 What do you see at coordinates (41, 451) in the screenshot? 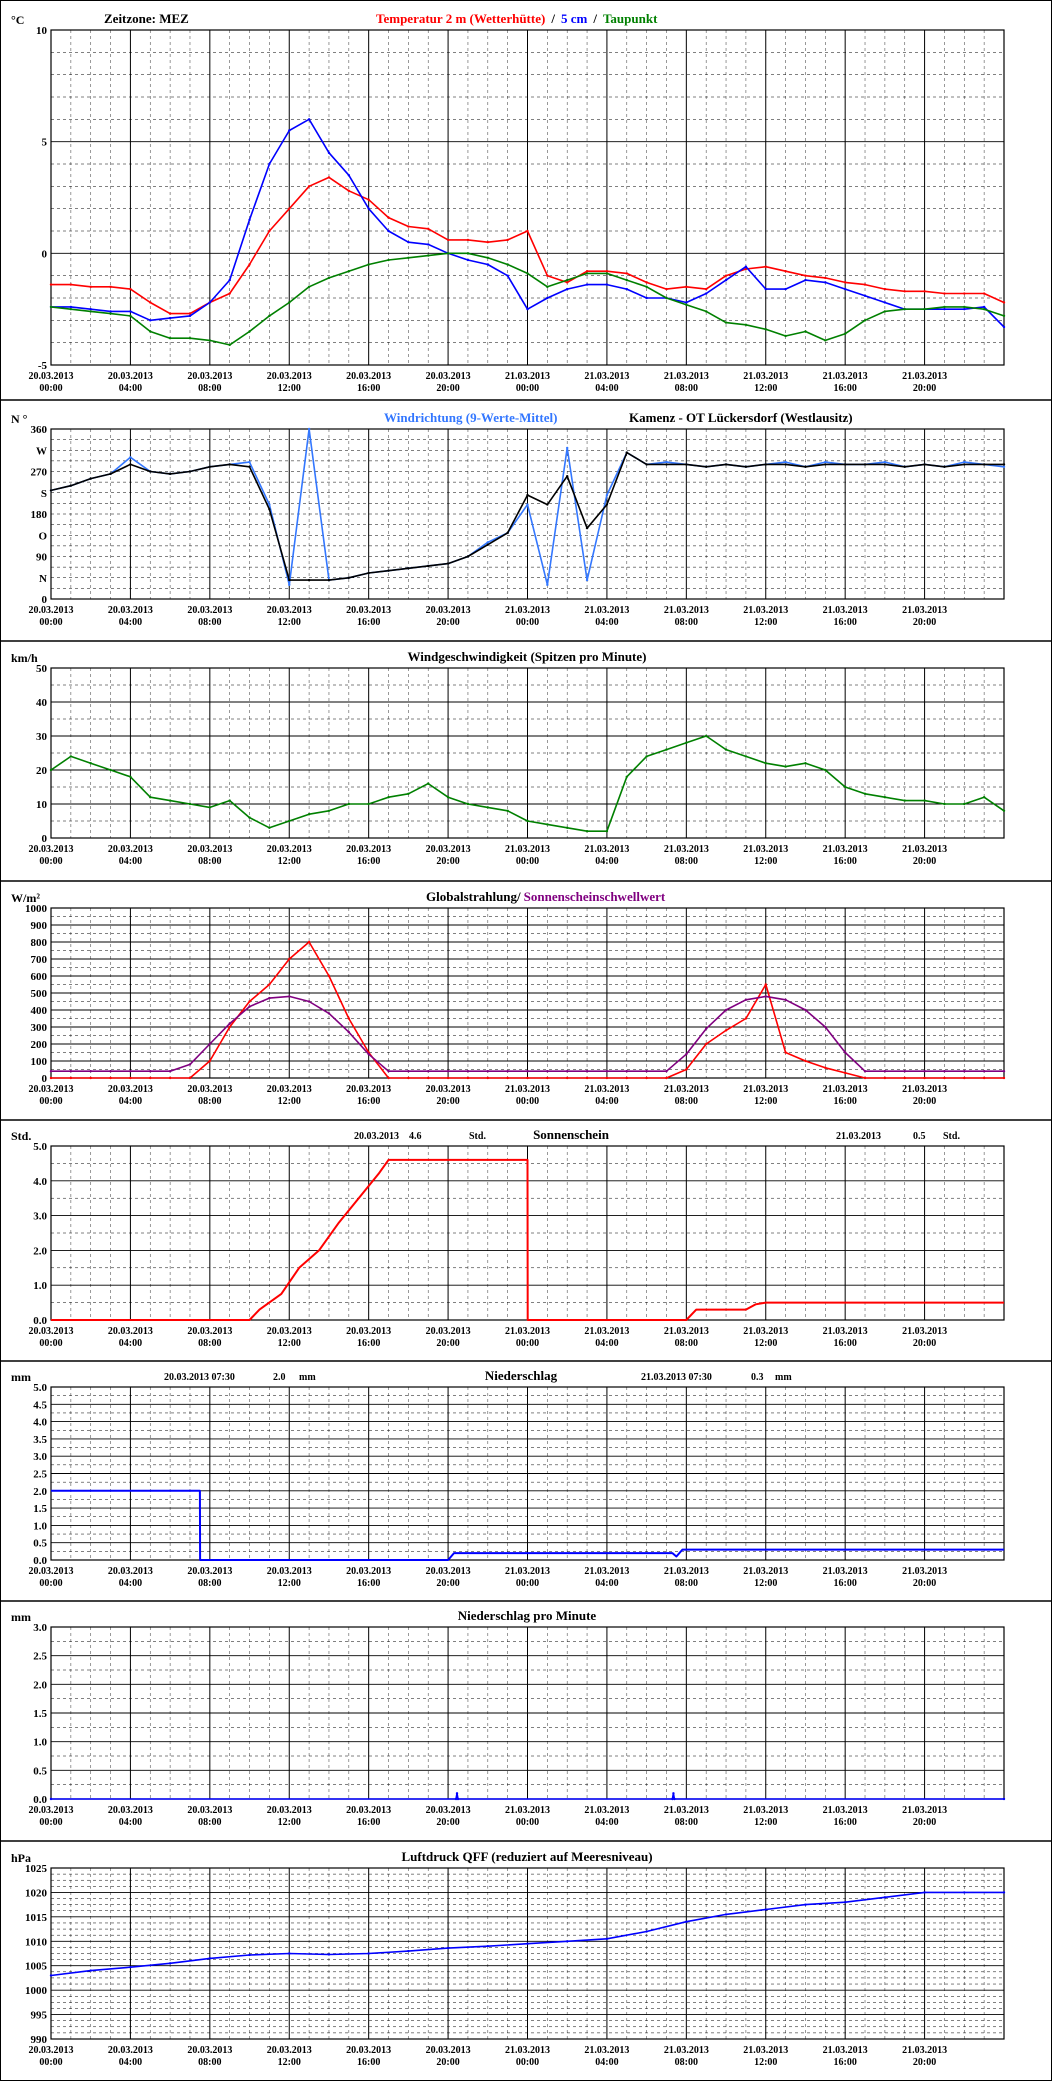
I see `y-tick-label: W` at bounding box center [41, 451].